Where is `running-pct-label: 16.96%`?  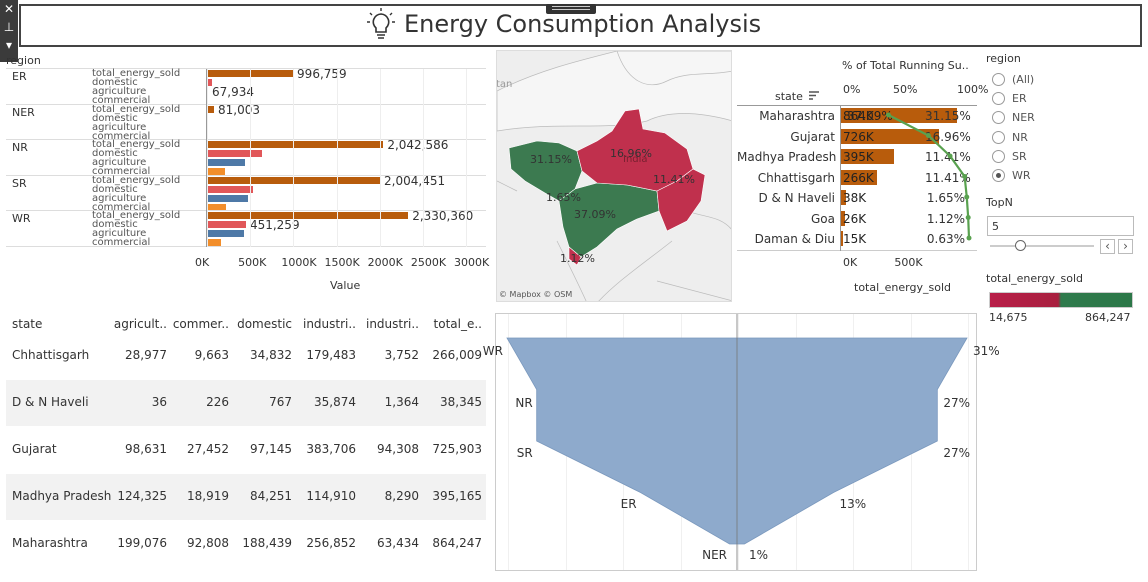
running-pct-label: 16.96% is located at coordinates (948, 136).